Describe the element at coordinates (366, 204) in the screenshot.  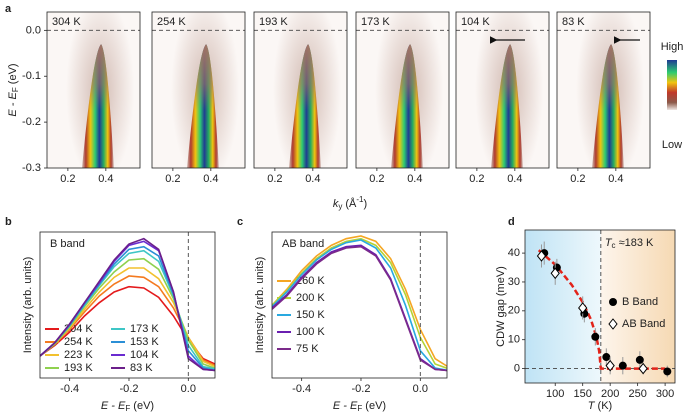
I see `x-axis-label-part: )` at that location.